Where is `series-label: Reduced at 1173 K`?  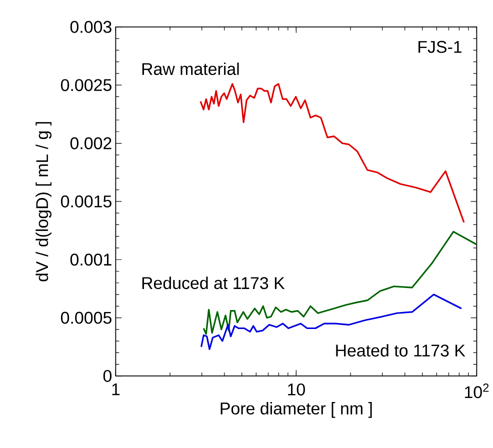
series-label: Reduced at 1173 K is located at coordinates (213, 283).